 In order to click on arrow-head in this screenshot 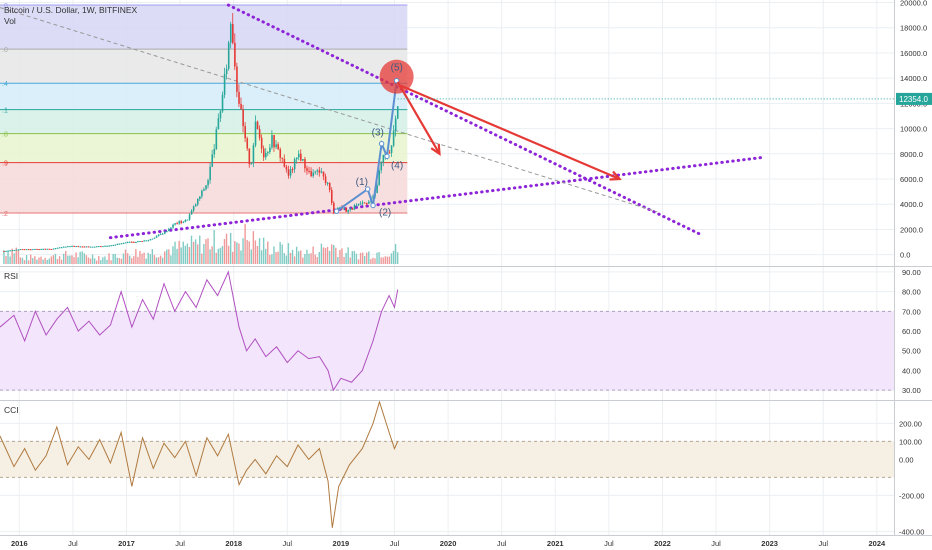, I will do `click(435, 149)`.